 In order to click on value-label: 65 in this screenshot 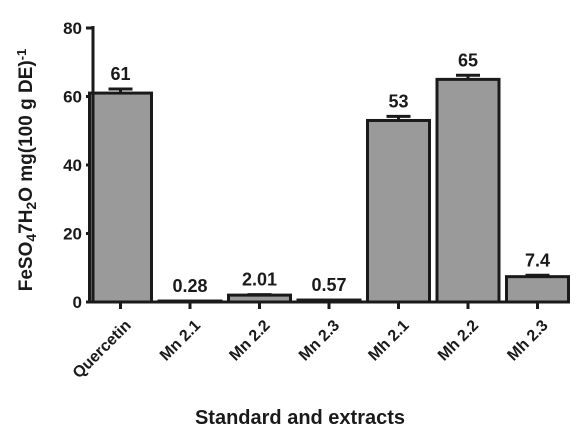, I will do `click(468, 60)`.